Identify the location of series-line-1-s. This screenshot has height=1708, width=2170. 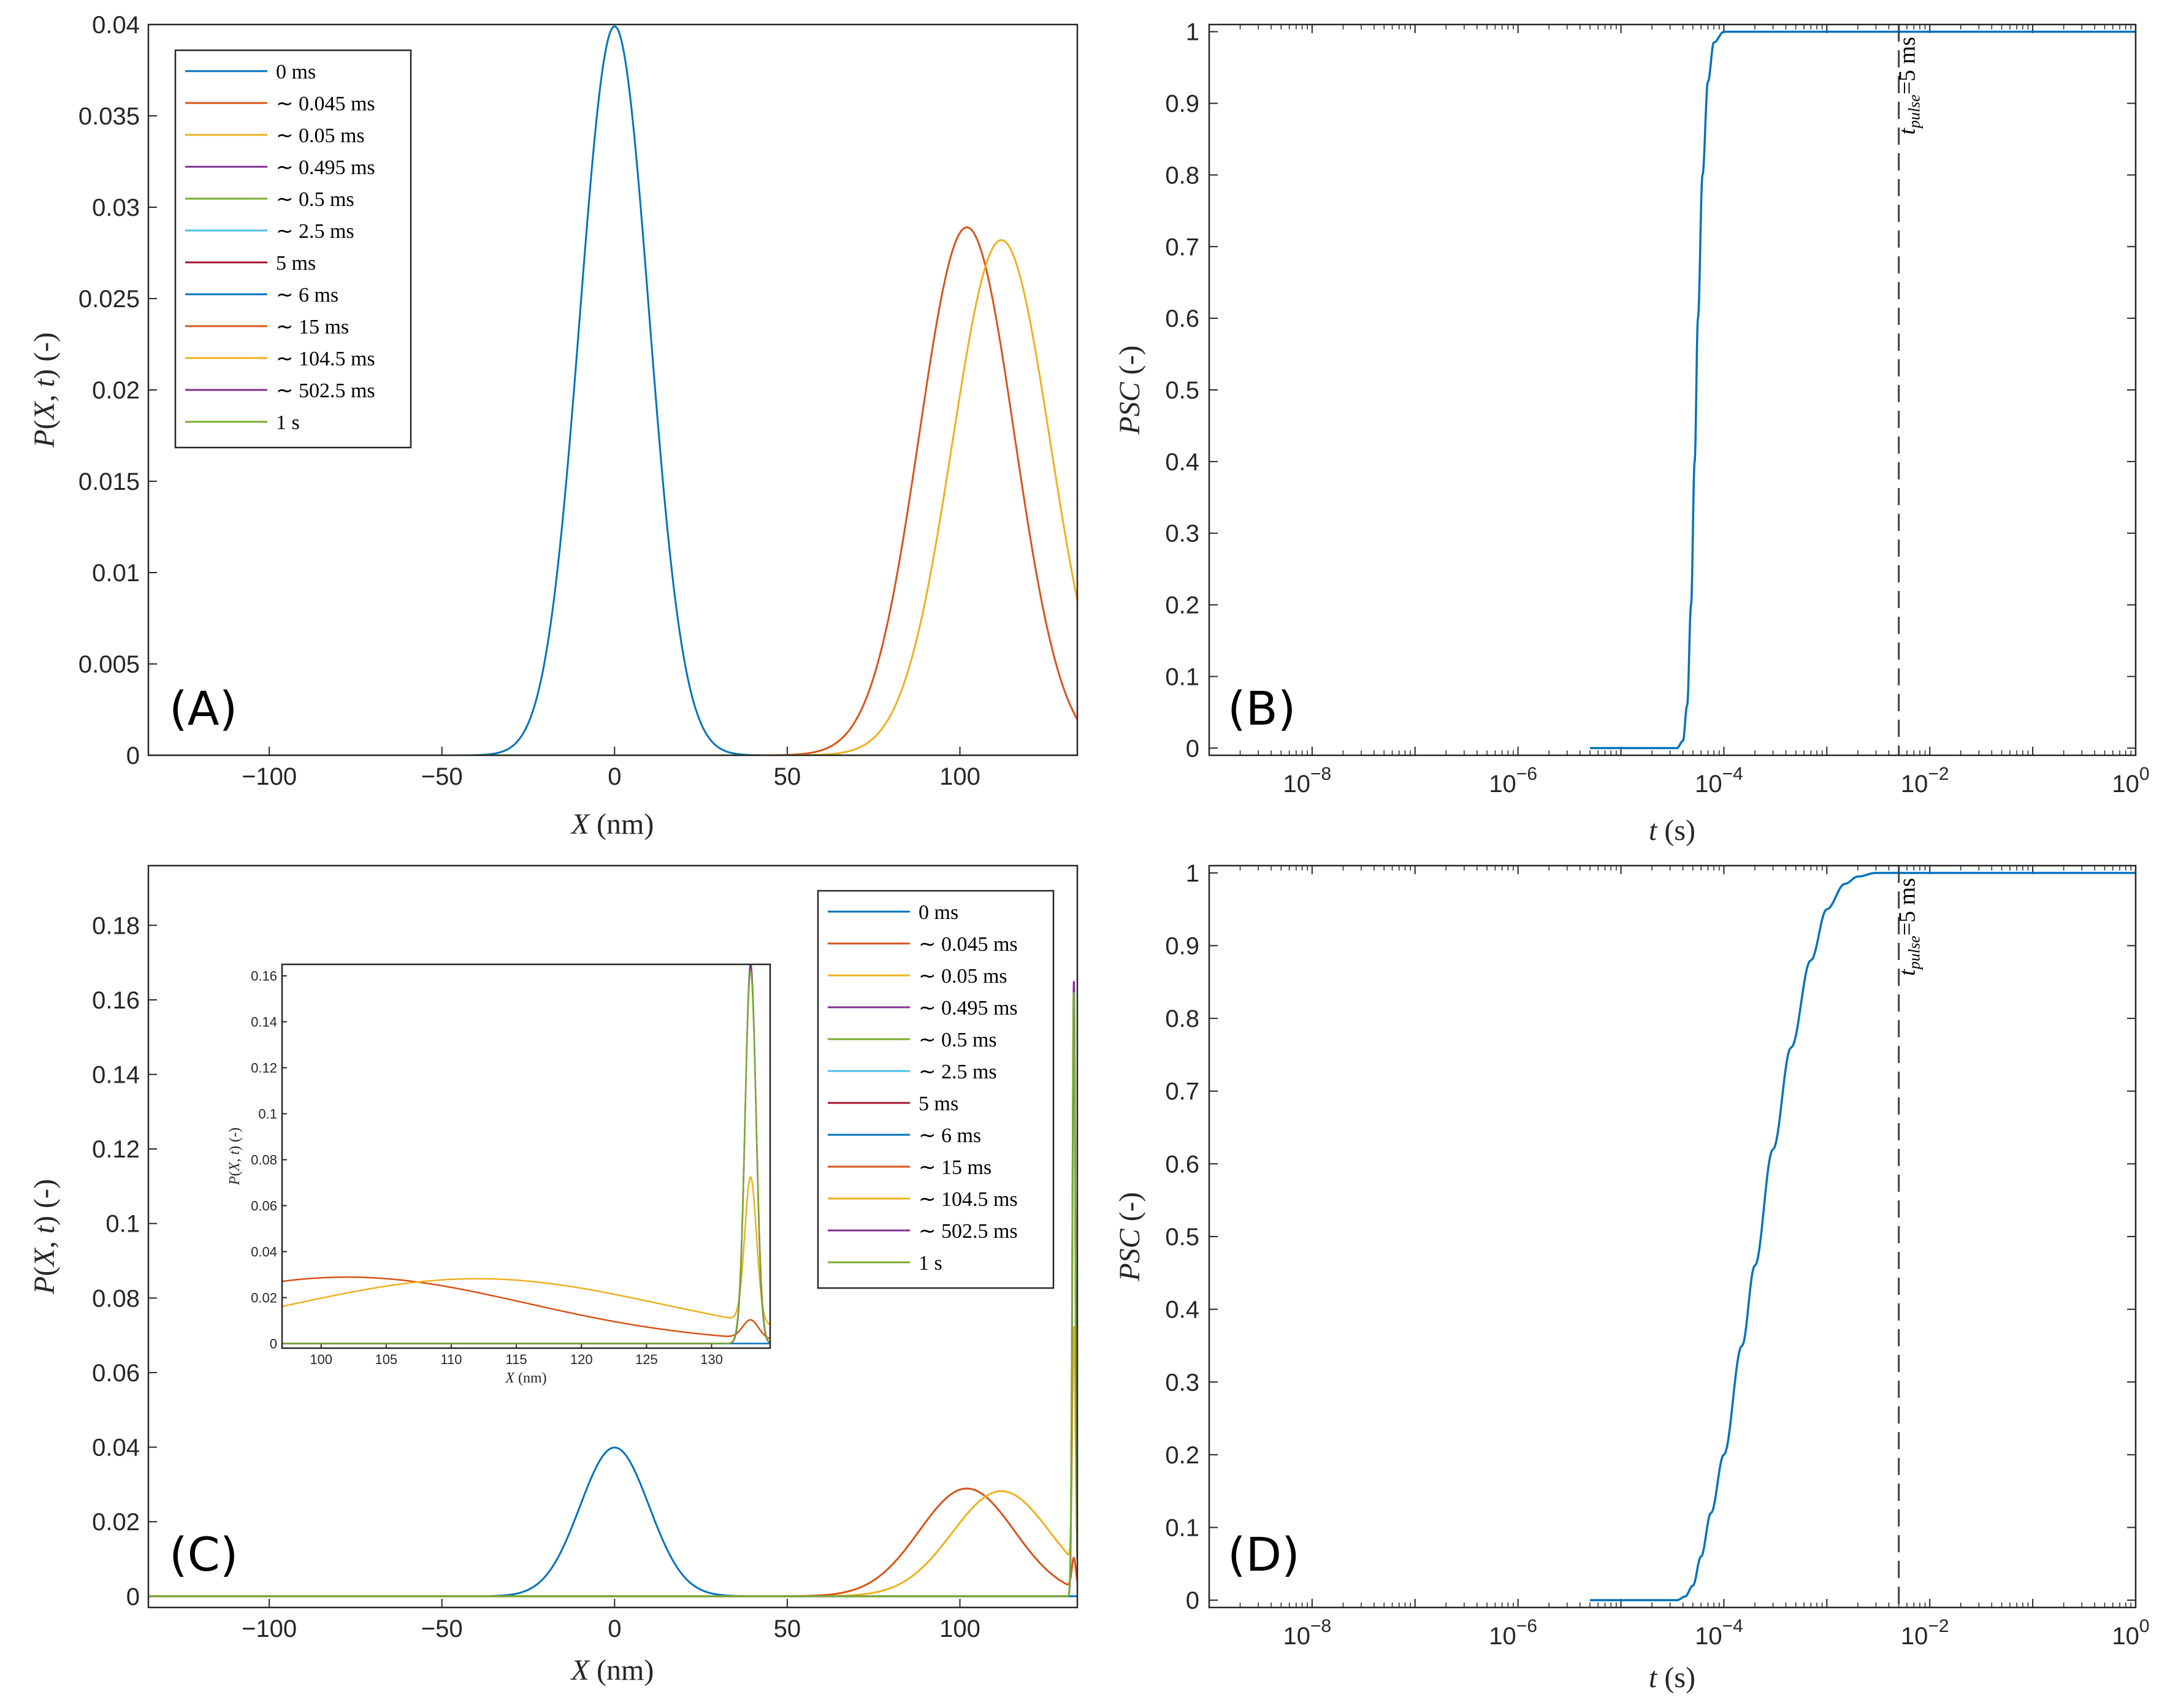
(526, 1156).